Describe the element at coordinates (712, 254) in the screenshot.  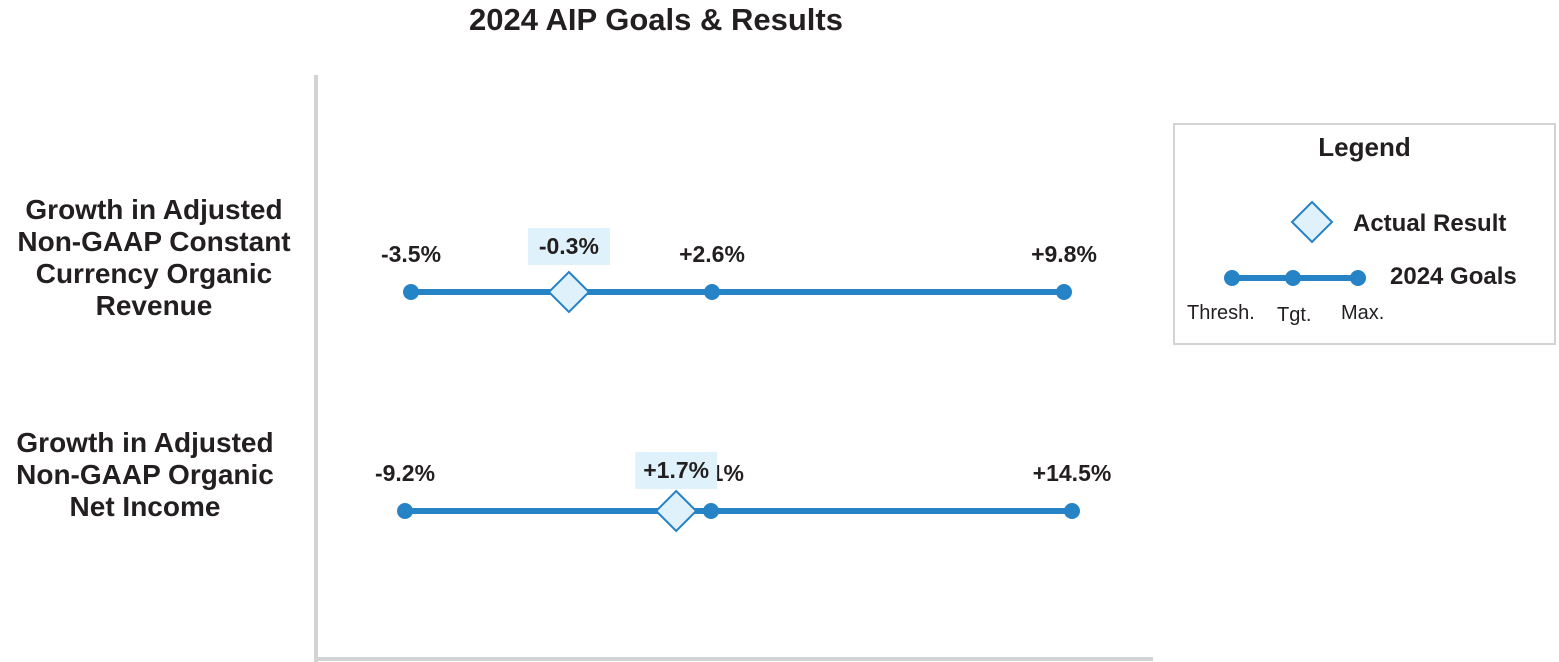
I see `target-value-label: +2.6%` at that location.